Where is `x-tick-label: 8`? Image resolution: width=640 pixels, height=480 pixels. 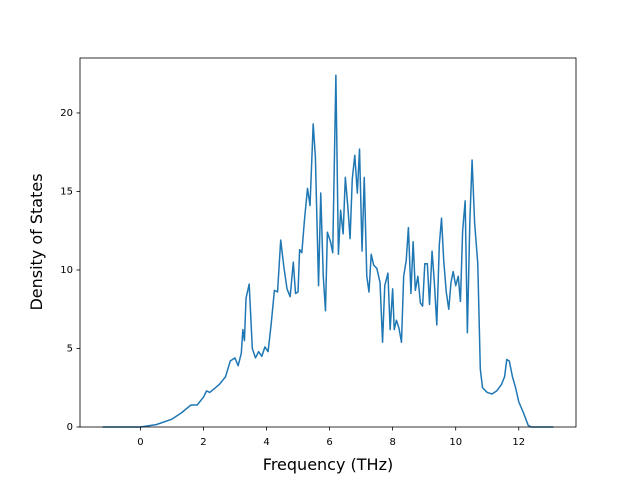 x-tick-label: 8 is located at coordinates (392, 442).